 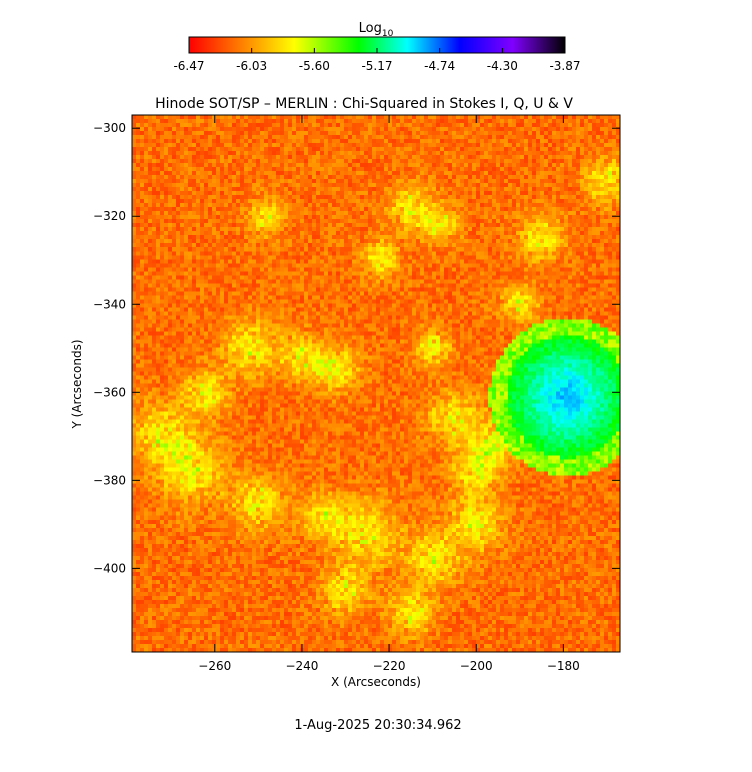 I want to click on y-tick-label: −340, so click(x=109, y=304).